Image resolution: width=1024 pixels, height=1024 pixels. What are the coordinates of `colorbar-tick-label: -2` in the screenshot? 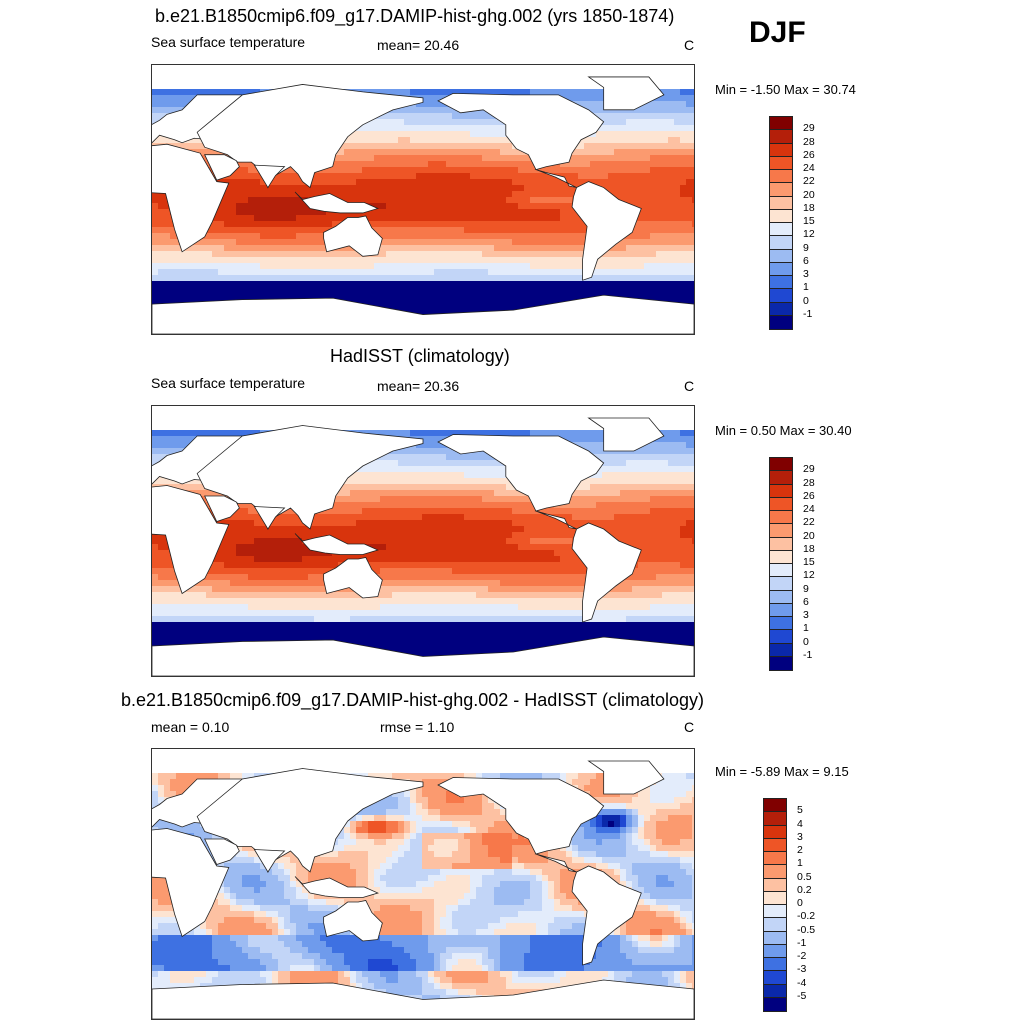 It's located at (802, 956).